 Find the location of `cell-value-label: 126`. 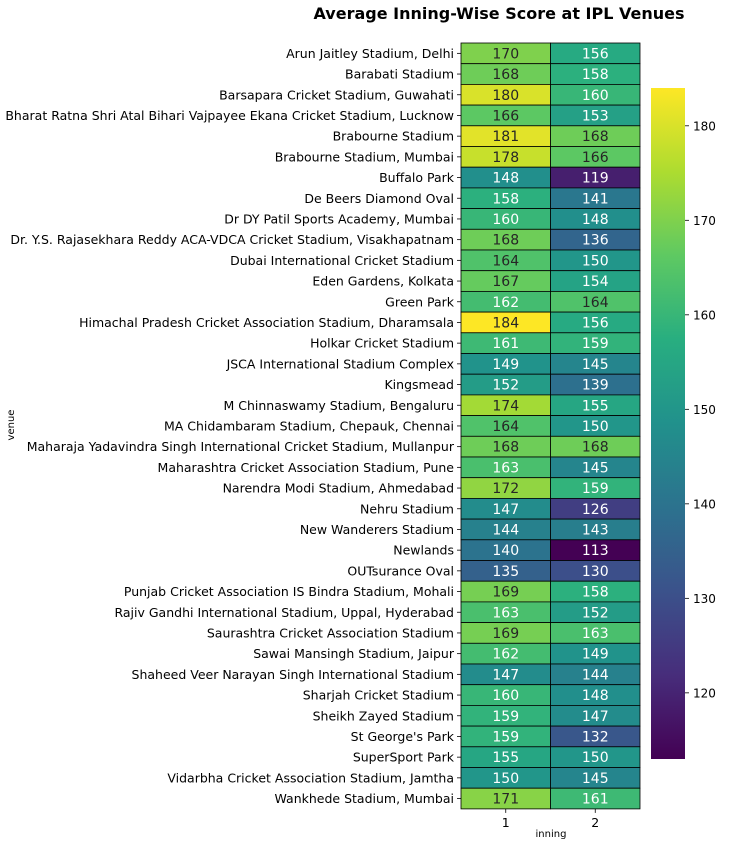

cell-value-label: 126 is located at coordinates (595, 510).